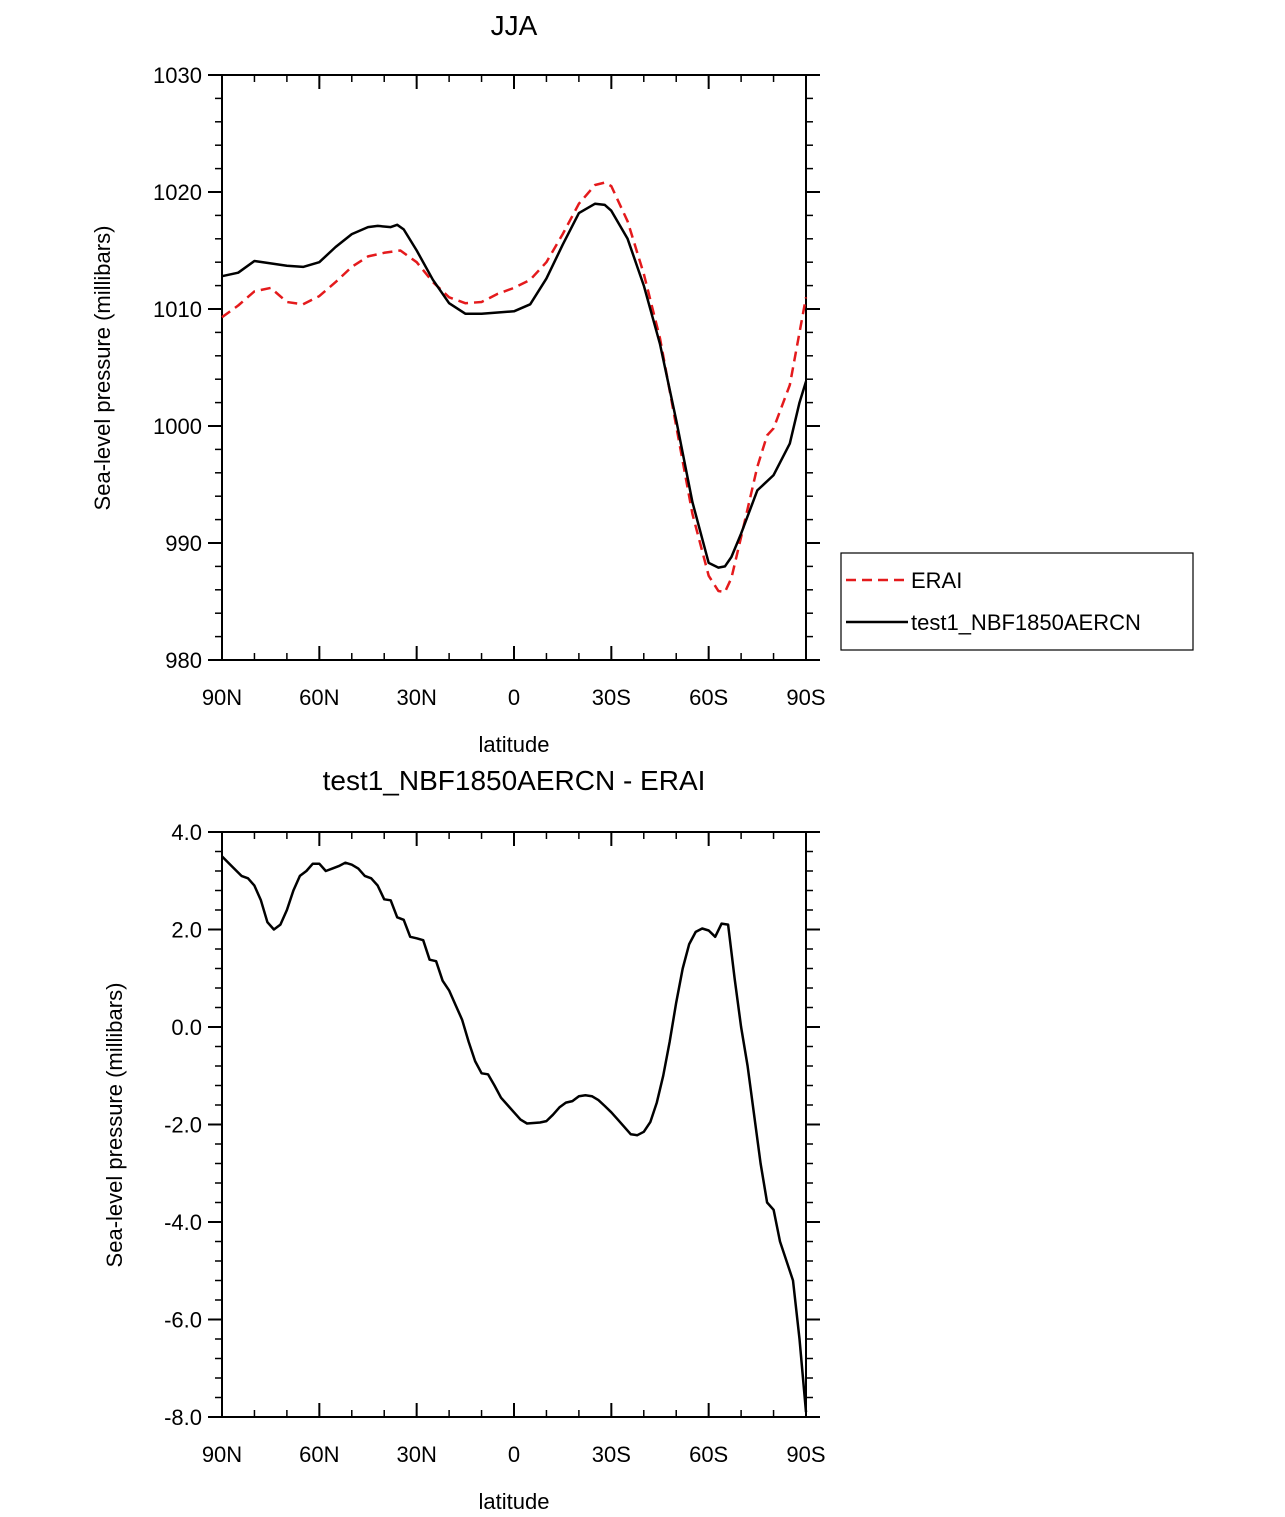  I want to click on y-tick-label: -8.0, so click(183, 1417).